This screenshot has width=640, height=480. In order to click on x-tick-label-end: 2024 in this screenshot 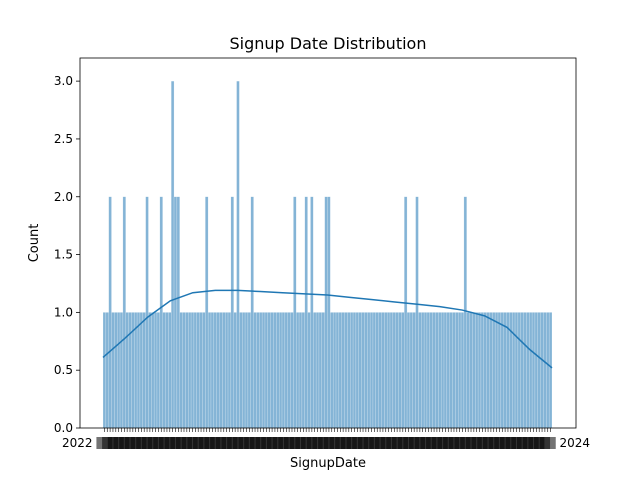, I will do `click(574, 443)`.